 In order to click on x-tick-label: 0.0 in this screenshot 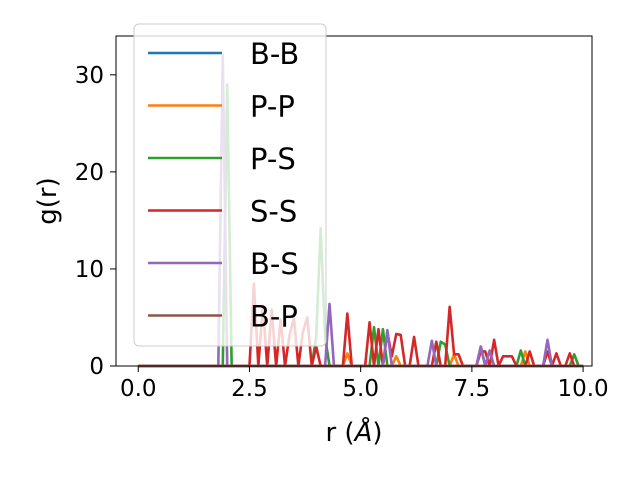, I will do `click(138, 389)`.